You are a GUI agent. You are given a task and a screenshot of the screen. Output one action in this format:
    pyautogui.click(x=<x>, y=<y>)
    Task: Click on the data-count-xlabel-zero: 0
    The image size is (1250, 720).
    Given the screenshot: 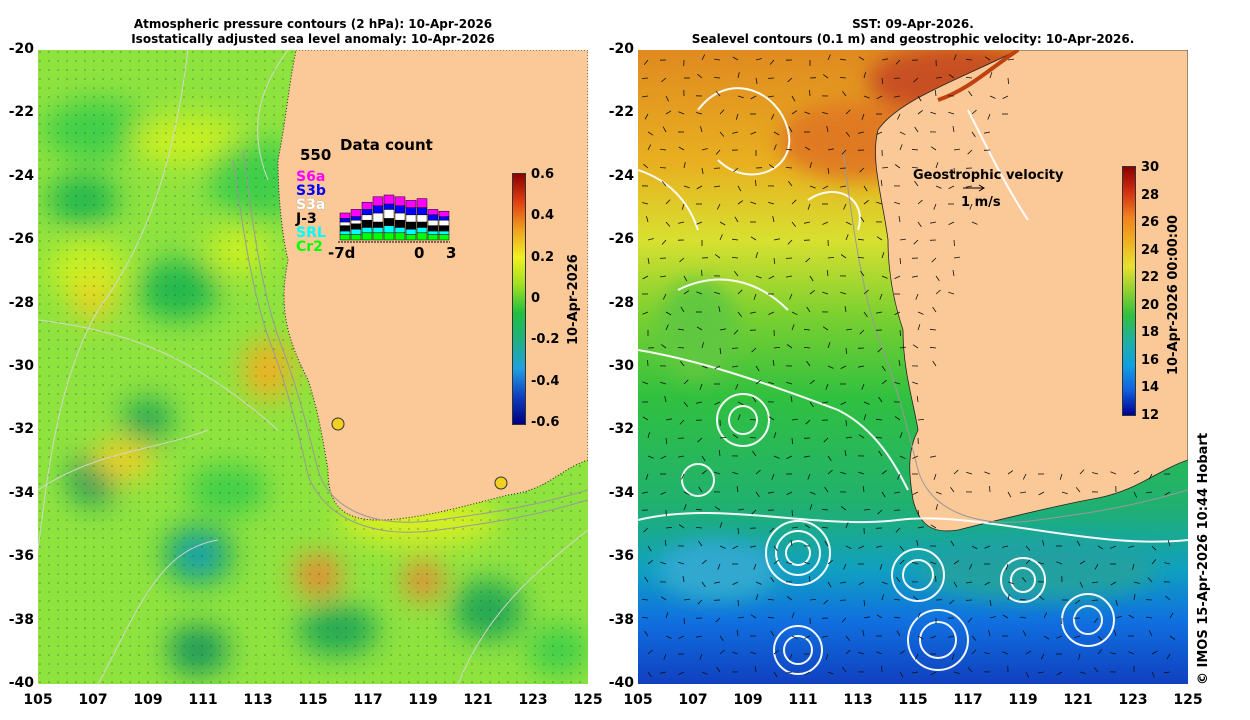 What is the action you would take?
    pyautogui.click(x=419, y=253)
    